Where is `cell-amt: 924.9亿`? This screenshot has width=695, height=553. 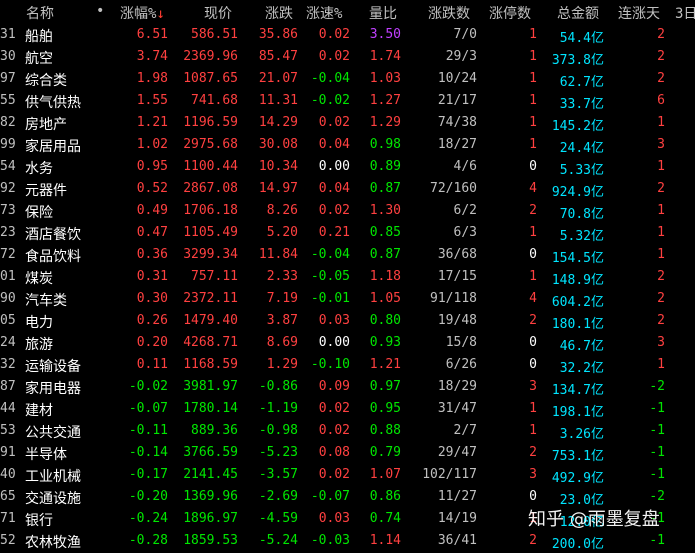
cell-amt: 924.9亿 is located at coordinates (577, 192).